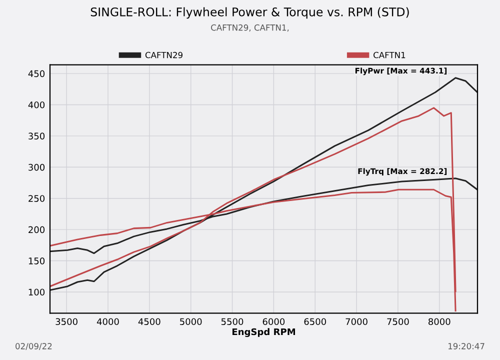  What do you see at coordinates (67, 322) in the screenshot?
I see `x-tick-label: 3500` at bounding box center [67, 322].